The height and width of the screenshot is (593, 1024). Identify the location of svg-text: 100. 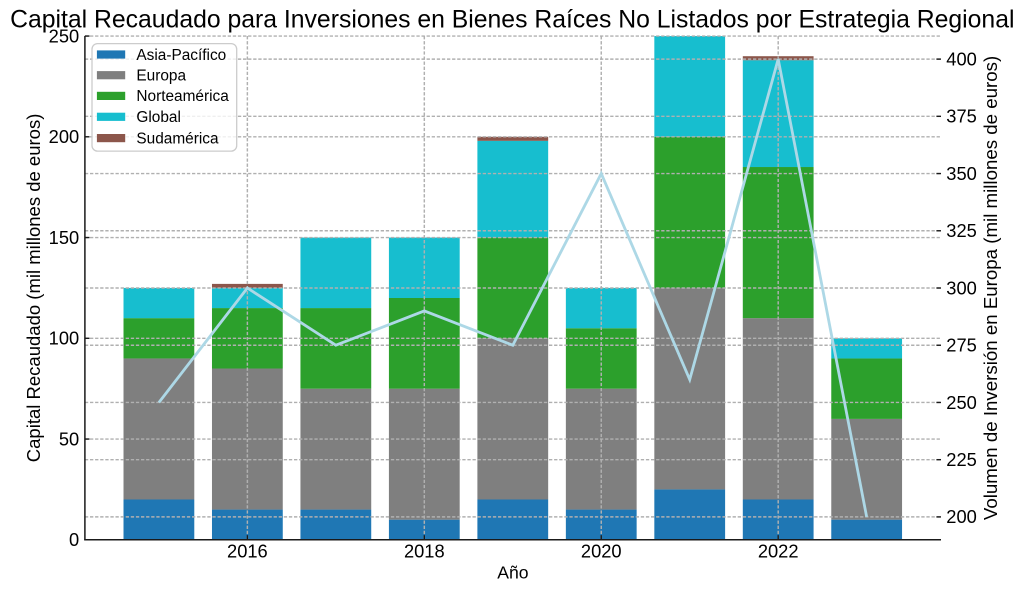
(64, 338).